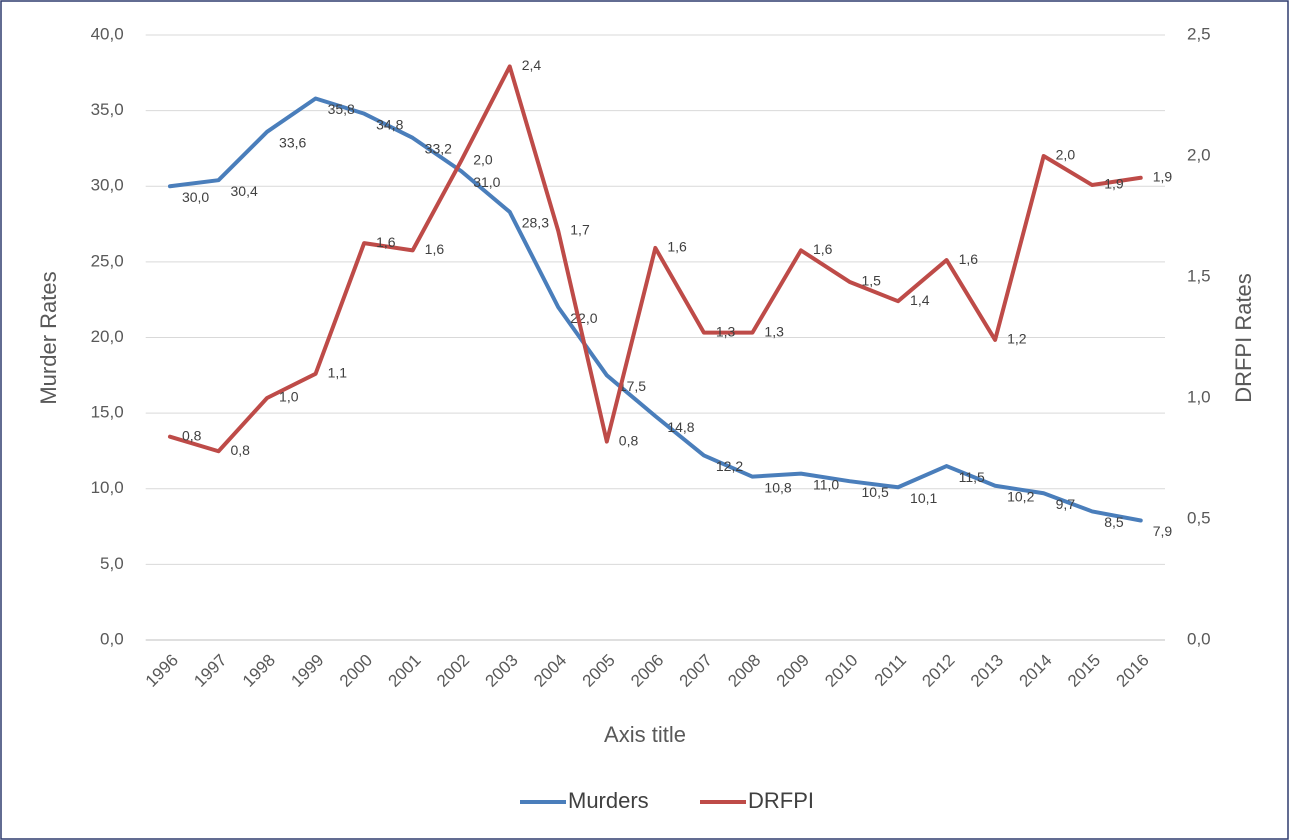  Describe the element at coordinates (1199, 638) in the screenshot. I see `y2-tick-label: 0,0` at that location.